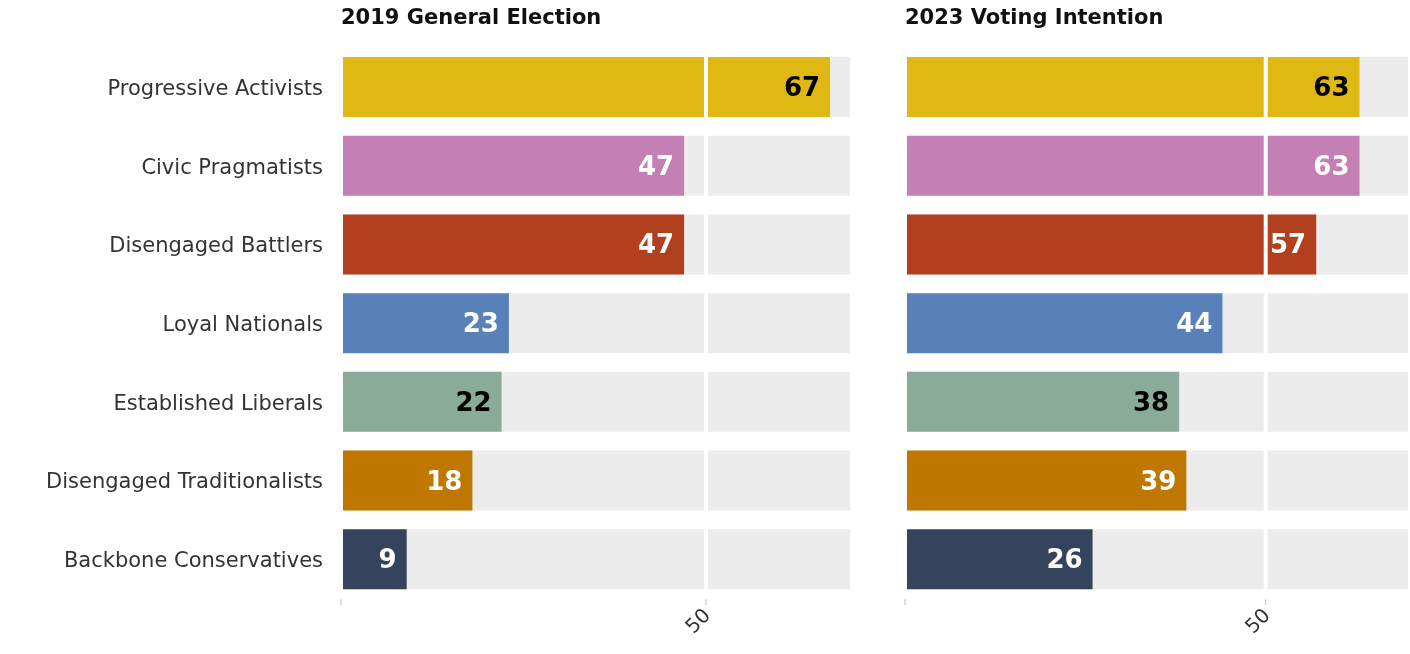 This screenshot has width=1410, height=654. What do you see at coordinates (471, 17) in the screenshot?
I see `chart-title: 2019 General Election` at bounding box center [471, 17].